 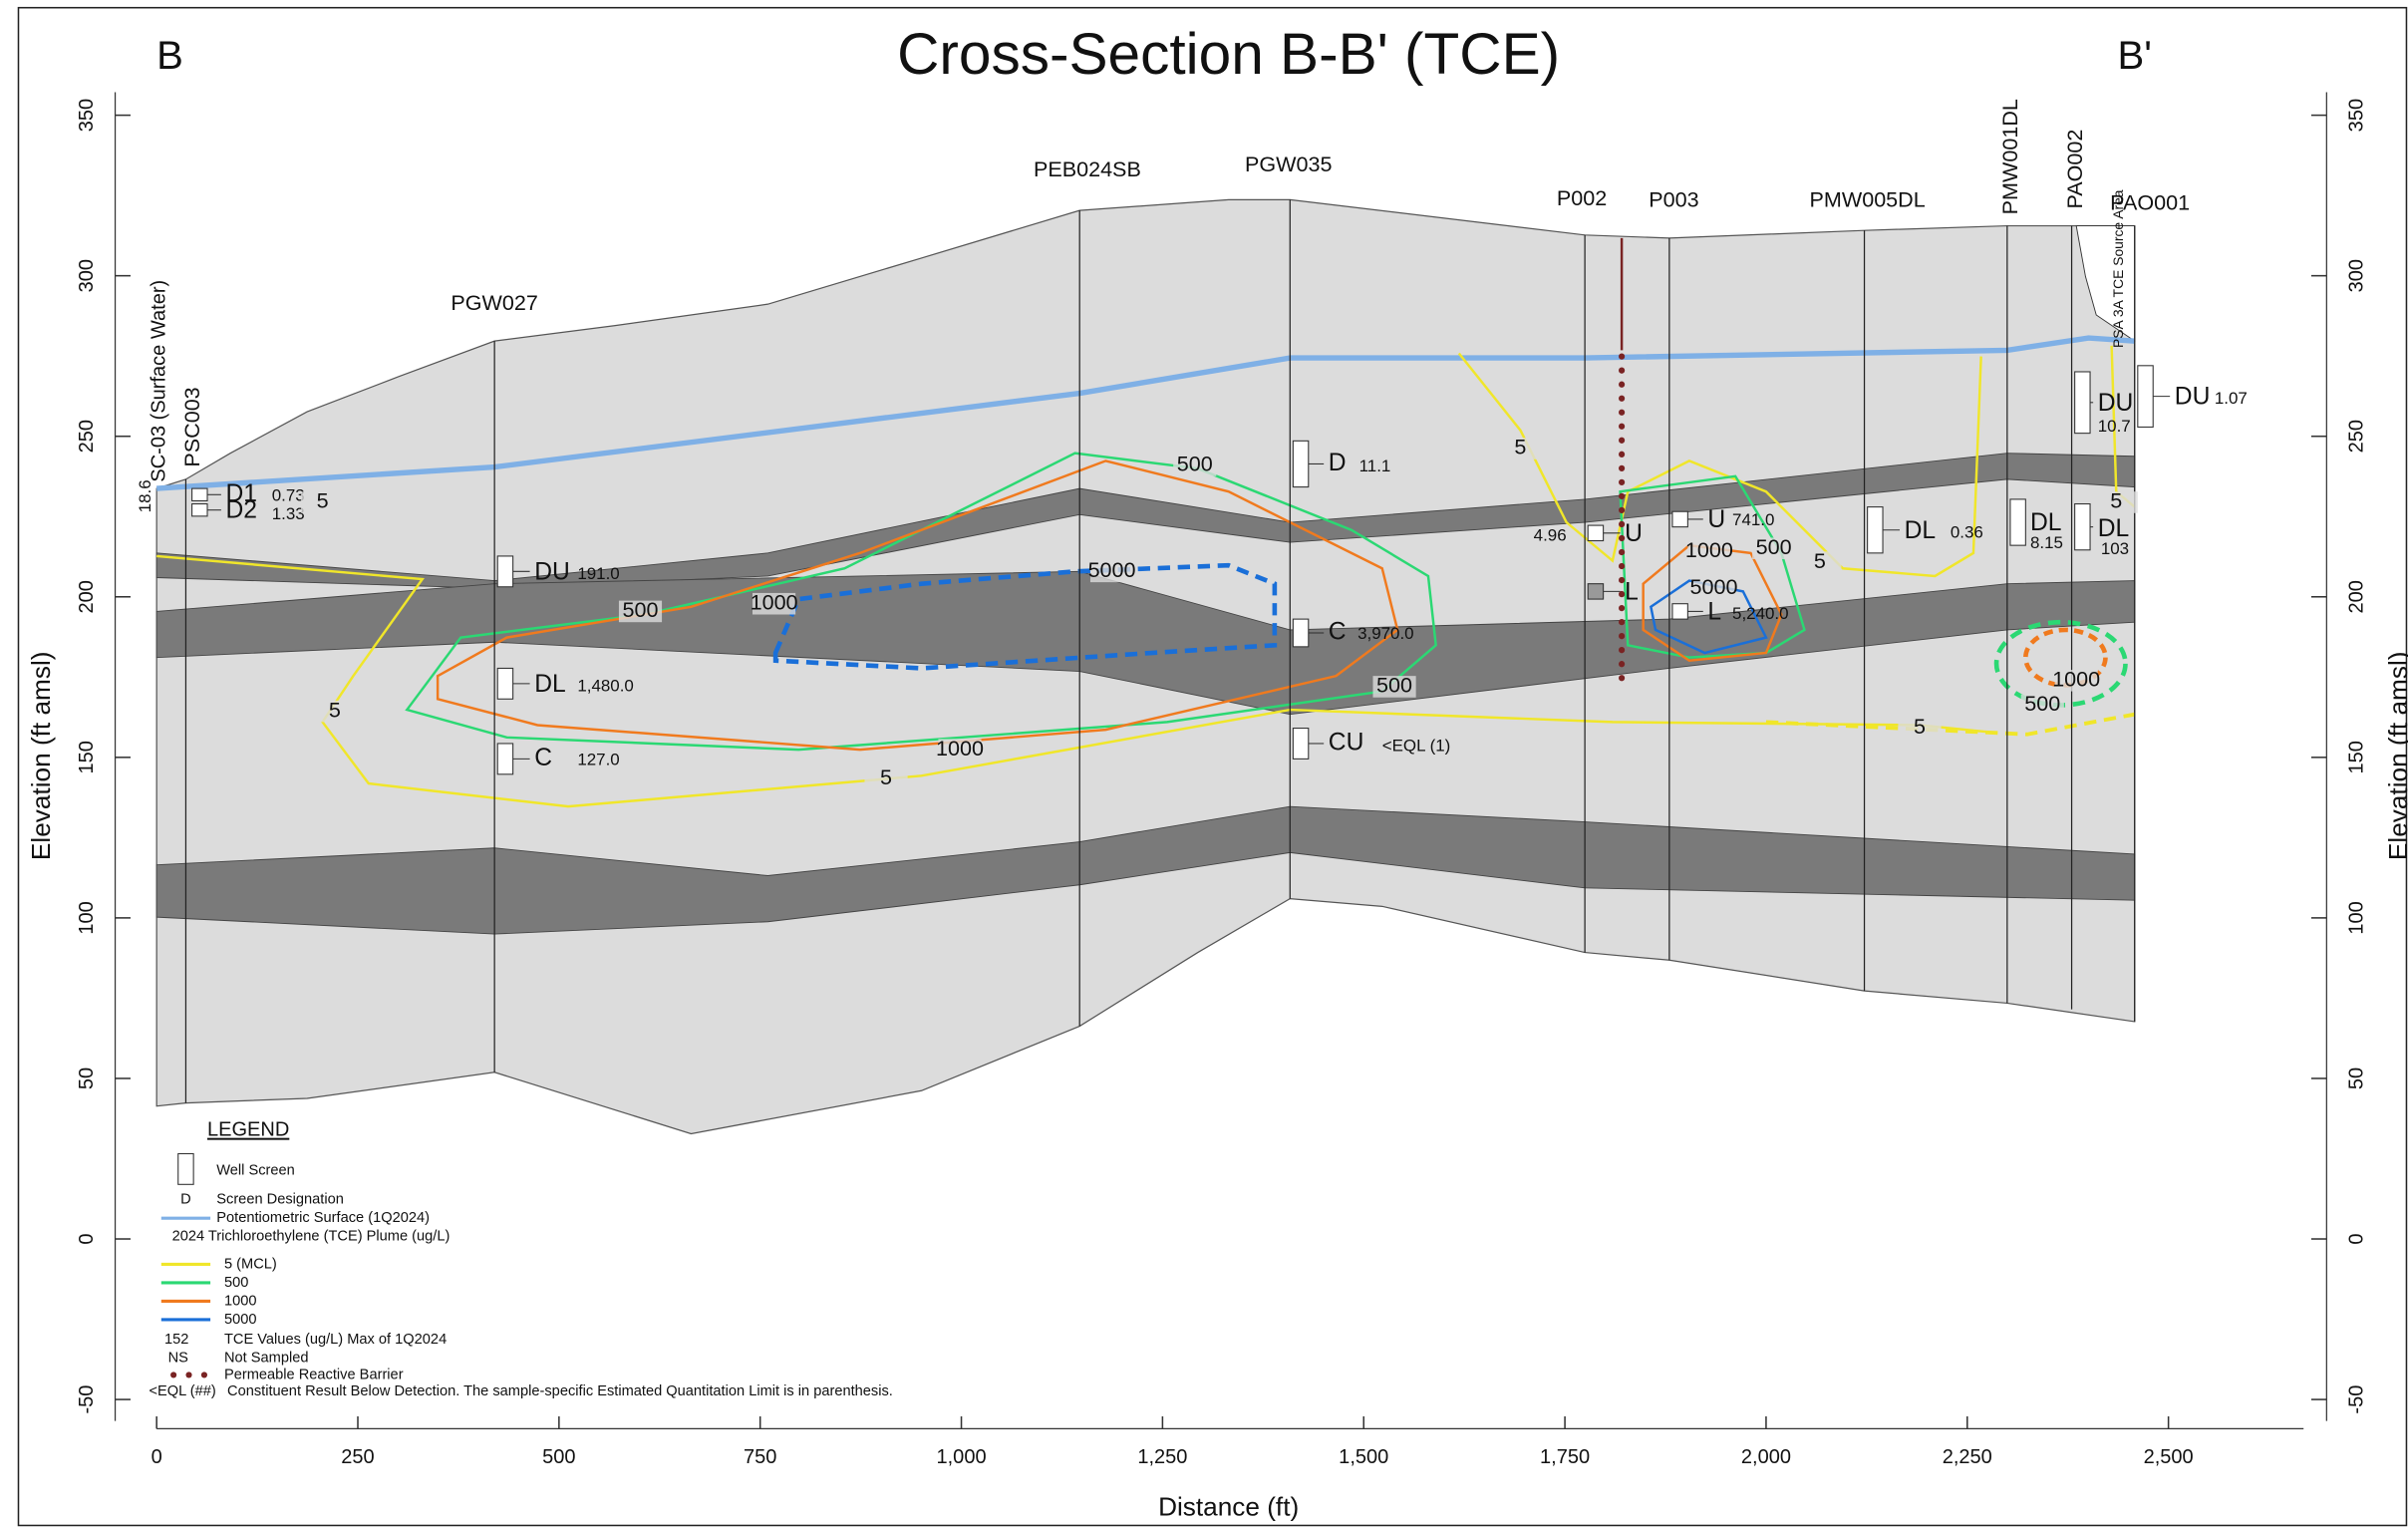 What do you see at coordinates (558, 1457) in the screenshot?
I see `x-tick-label: 500` at bounding box center [558, 1457].